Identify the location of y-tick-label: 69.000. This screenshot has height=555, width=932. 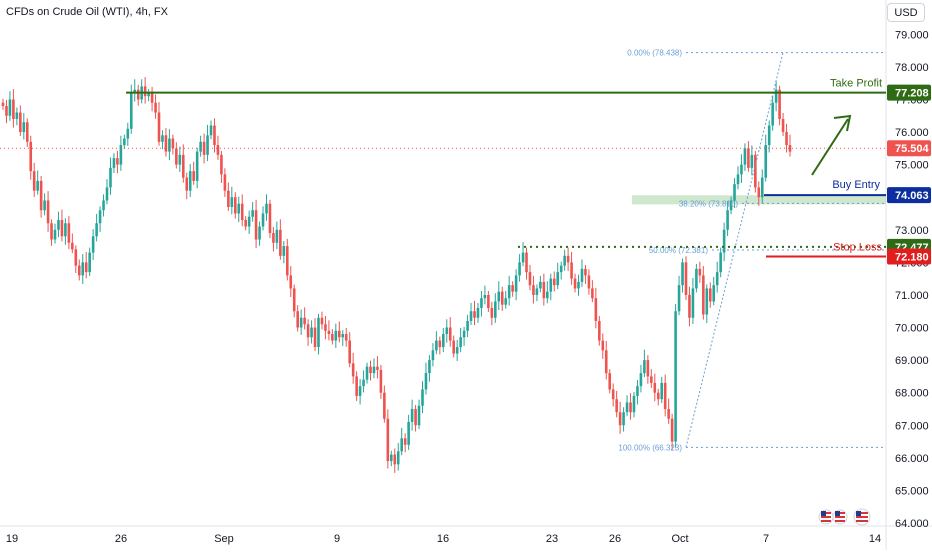
(912, 361).